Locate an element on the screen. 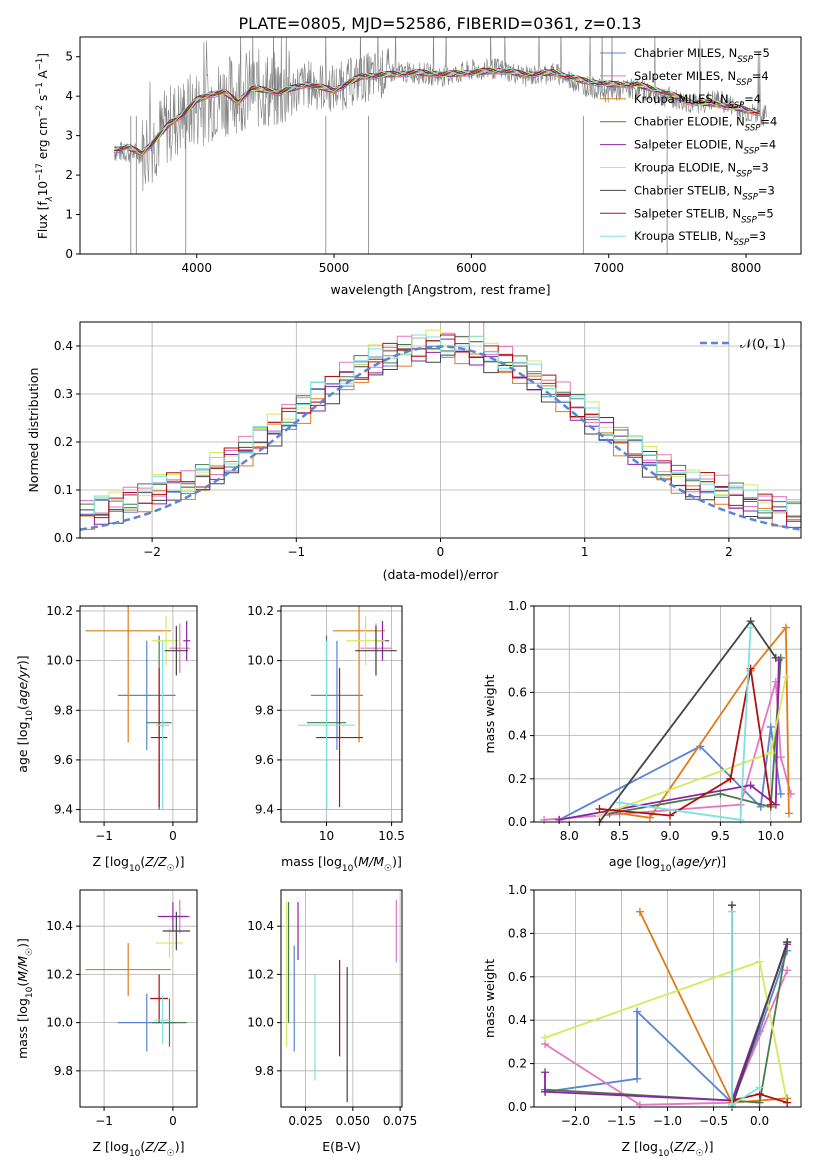 The height and width of the screenshot is (1170, 819). x-tick-label: −1.0 is located at coordinates (667, 1121).